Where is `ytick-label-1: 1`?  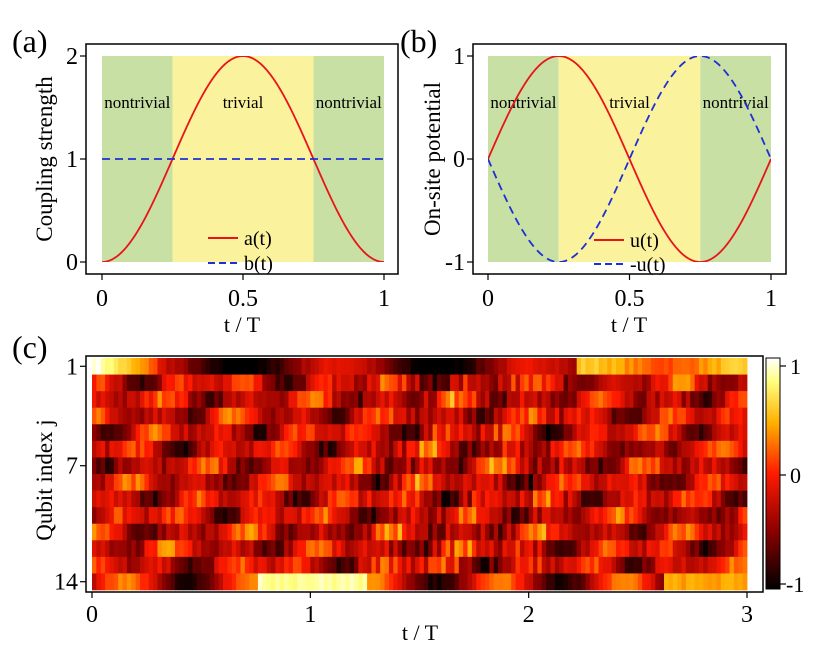 ytick-label-1: 1 is located at coordinates (72, 160).